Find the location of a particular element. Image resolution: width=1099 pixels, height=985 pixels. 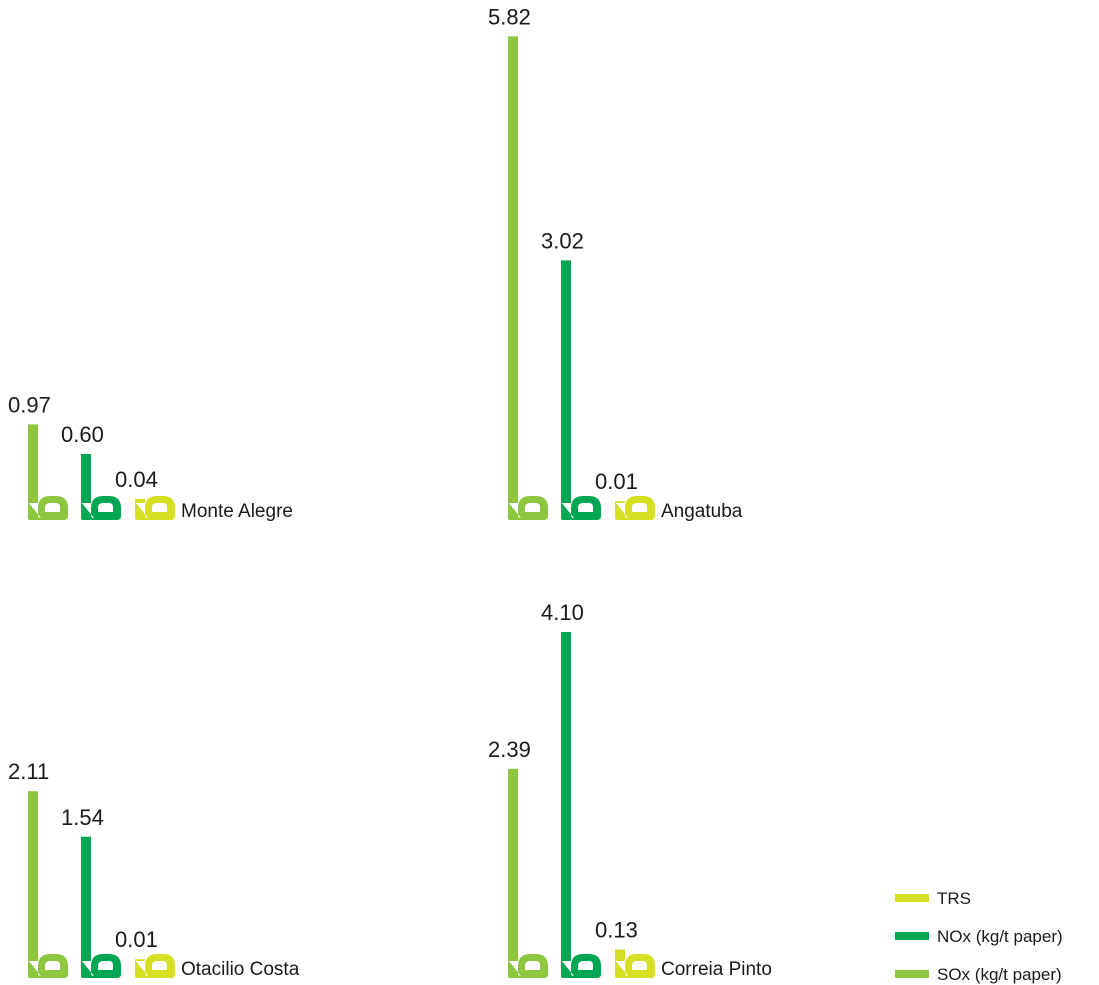

site-panel-2: 2.11 1.54 0.01 Otacilio Costa is located at coordinates (154, 869).